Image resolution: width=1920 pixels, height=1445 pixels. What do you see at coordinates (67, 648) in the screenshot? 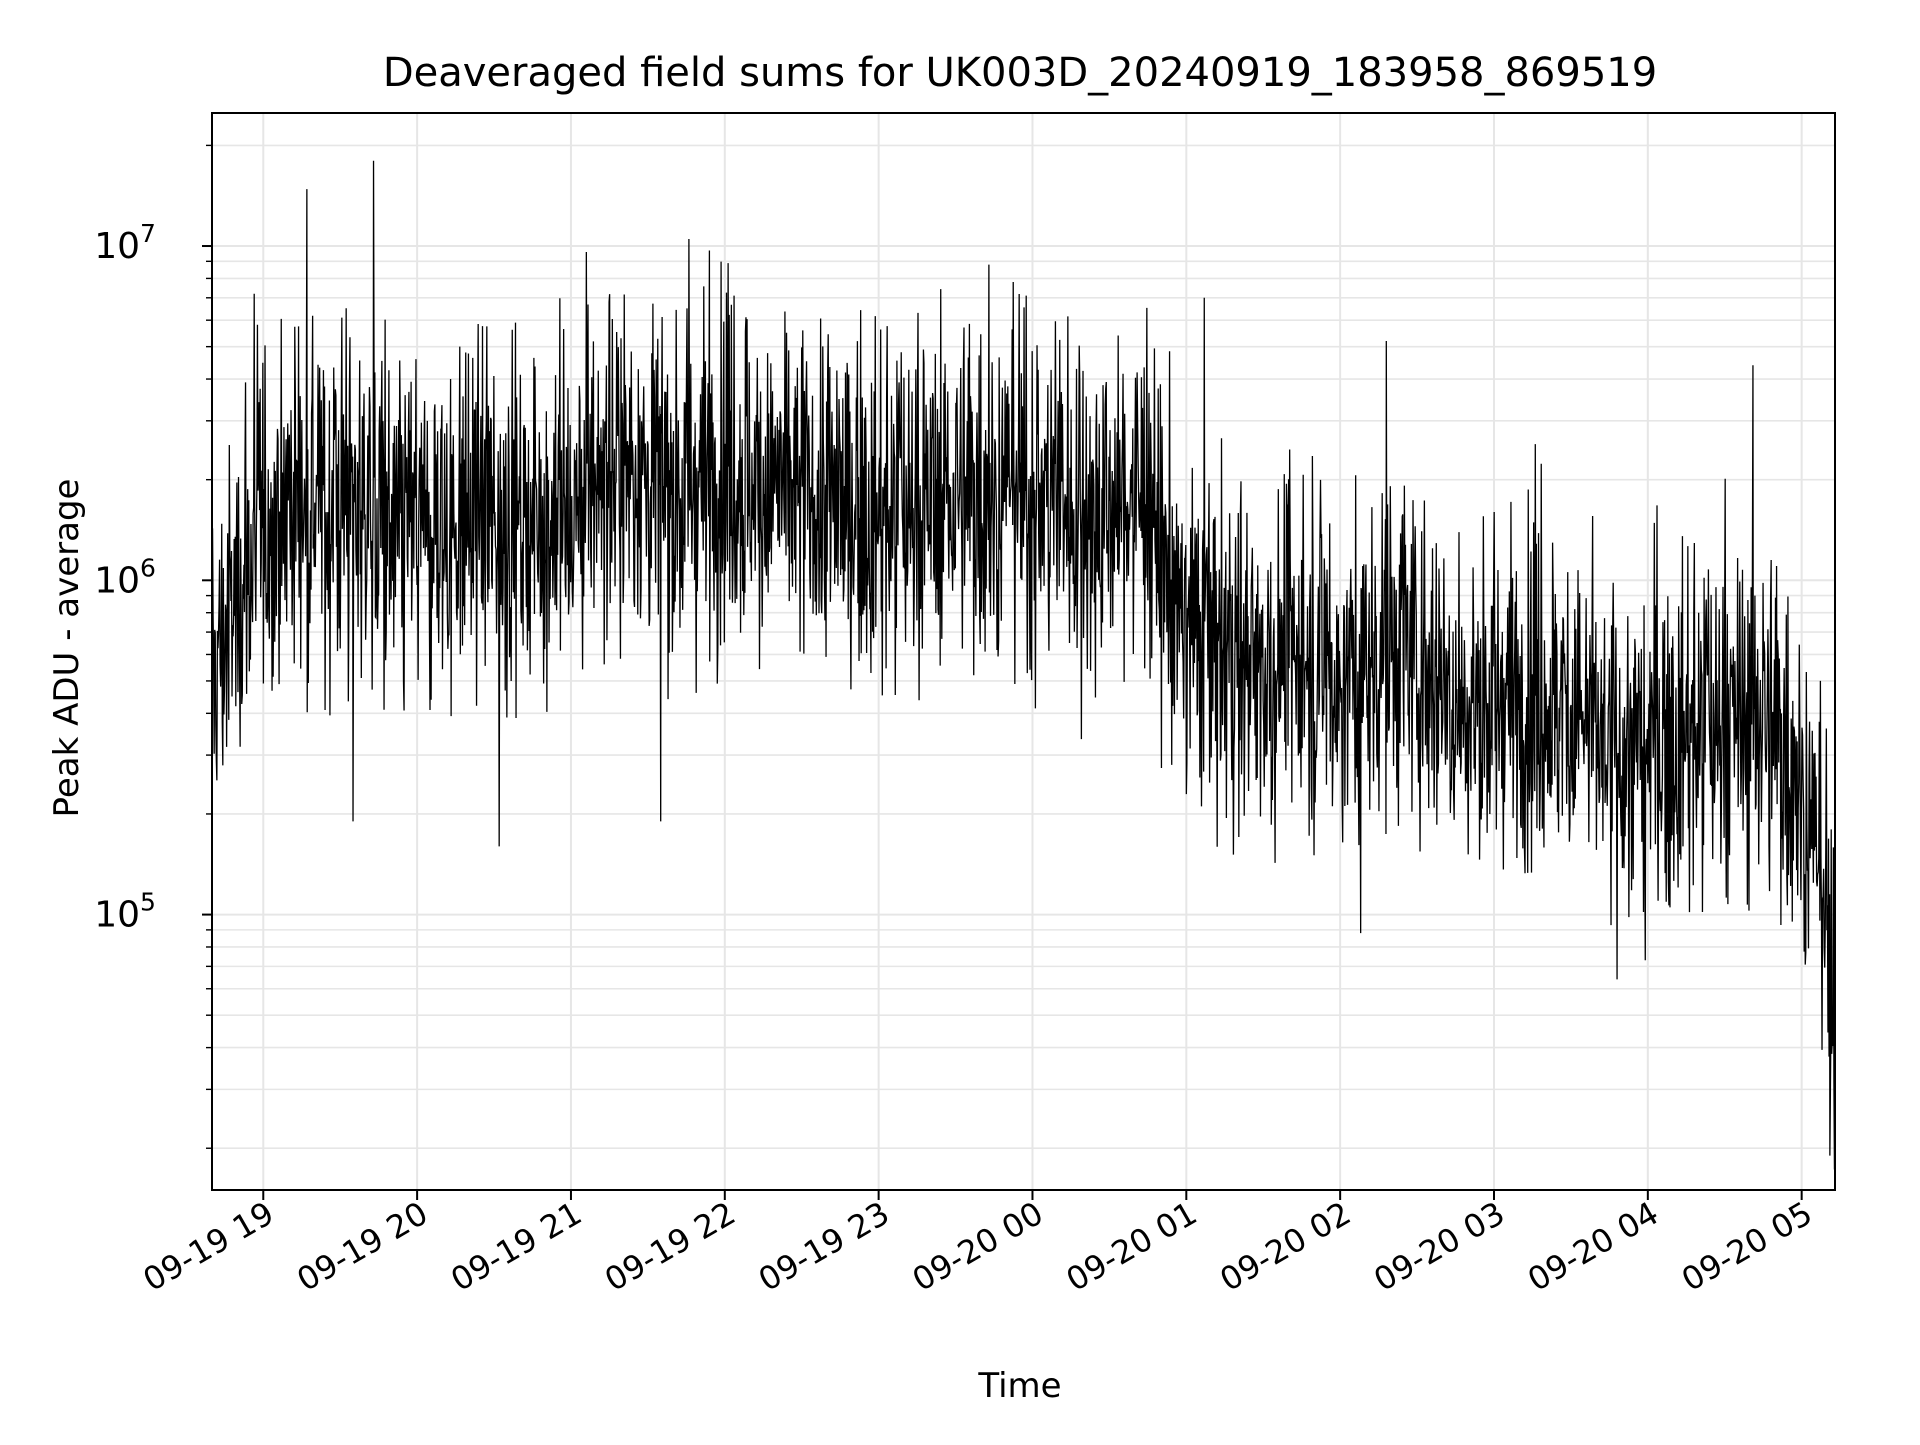
I see `y-axis-label: Peak ADU - average` at bounding box center [67, 648].